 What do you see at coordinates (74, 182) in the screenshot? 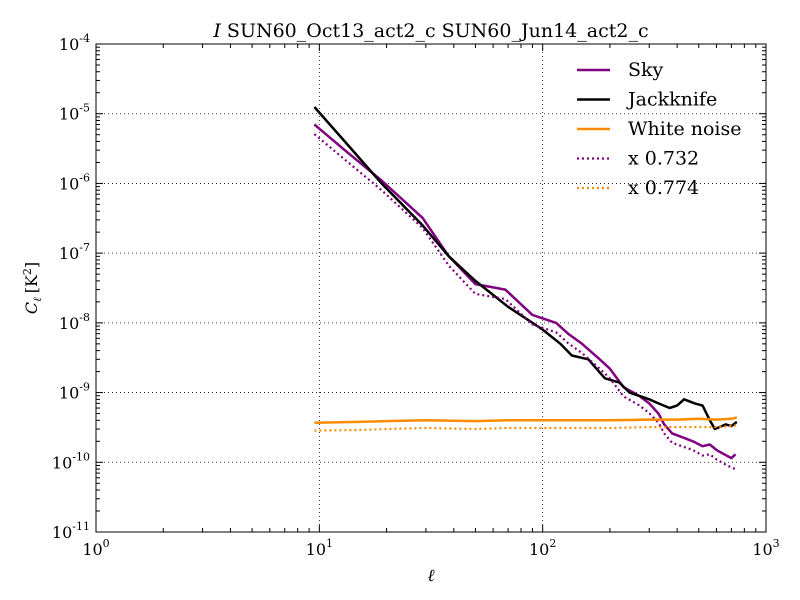
I see `y-tick-label: 10⁻⁶` at bounding box center [74, 182].